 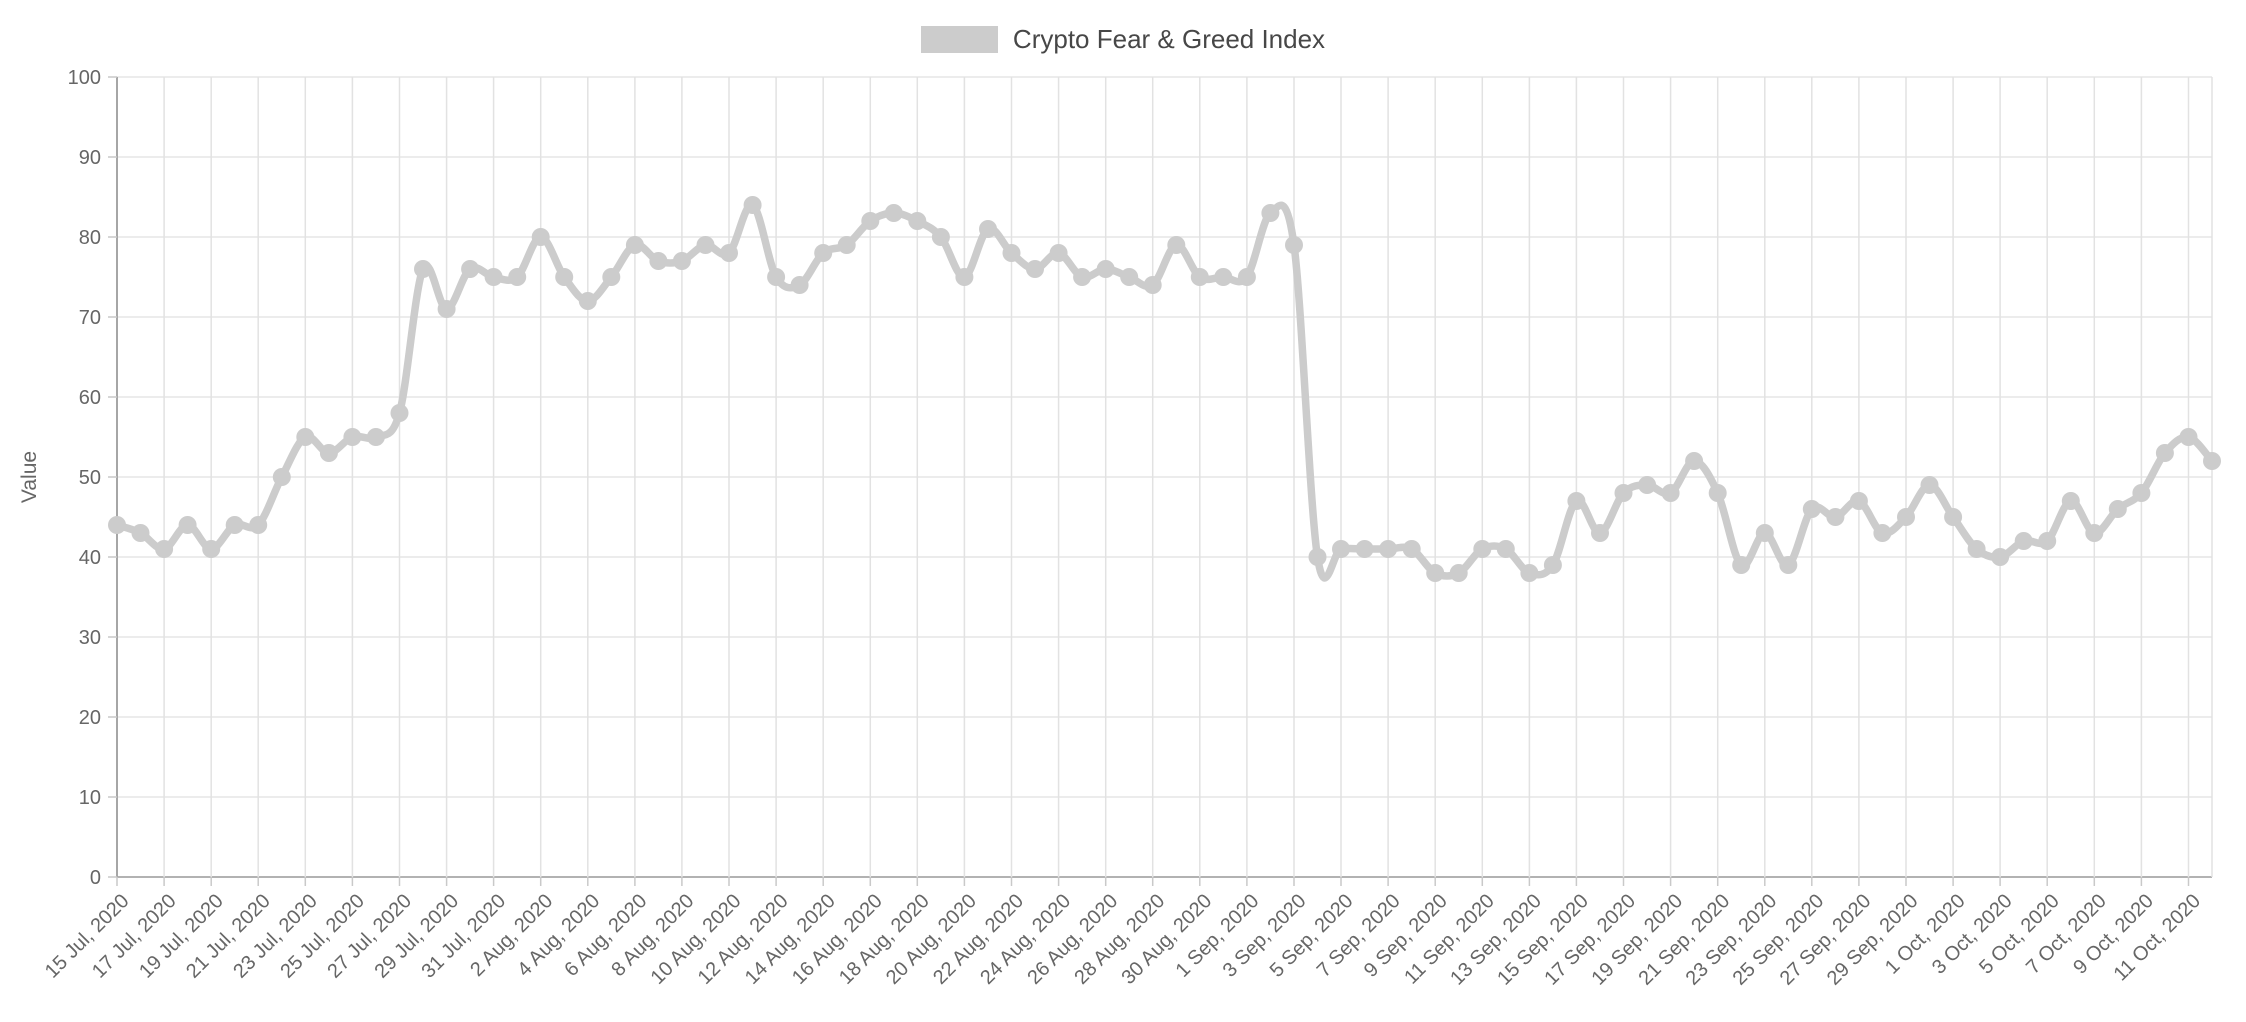 I want to click on legend-swatch, so click(x=959, y=39).